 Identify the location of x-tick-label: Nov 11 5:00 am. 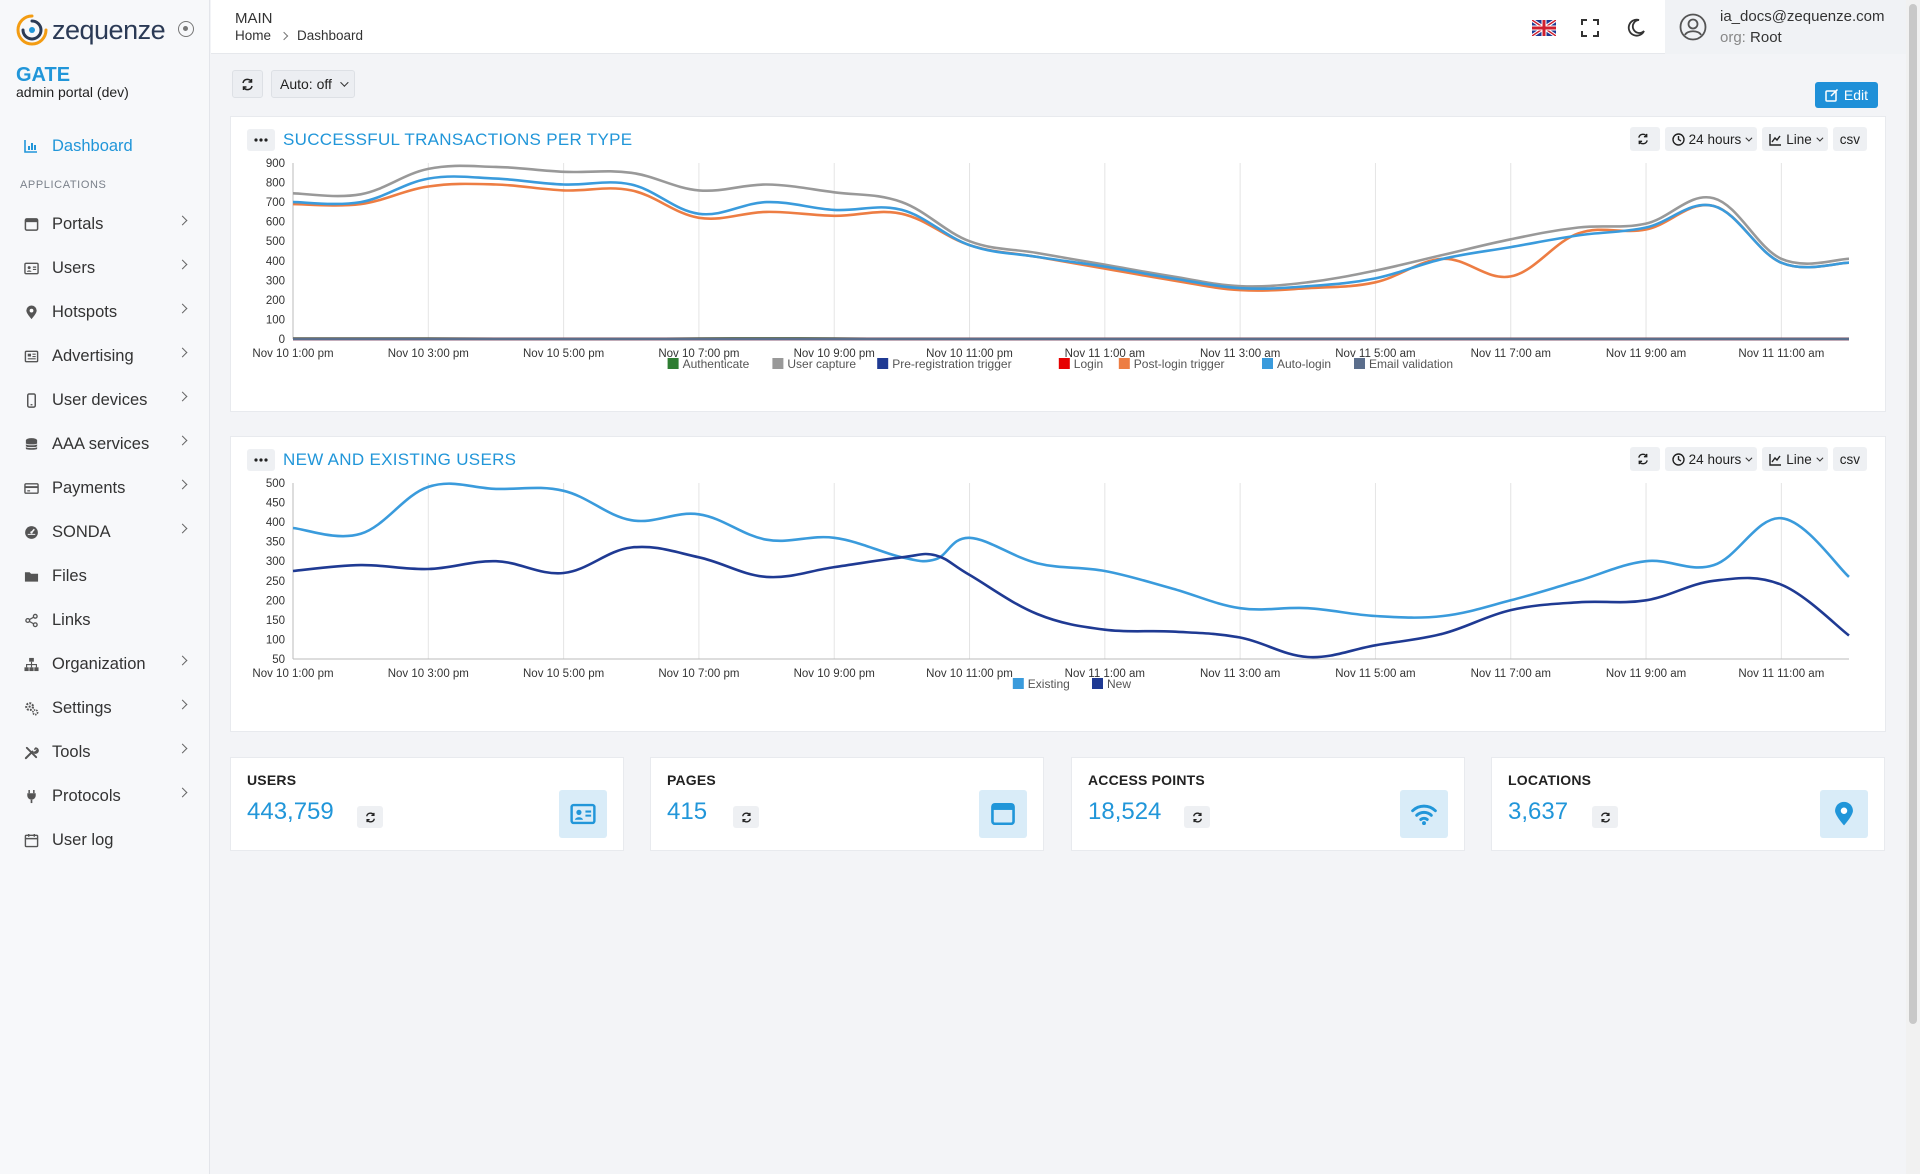
(1375, 674).